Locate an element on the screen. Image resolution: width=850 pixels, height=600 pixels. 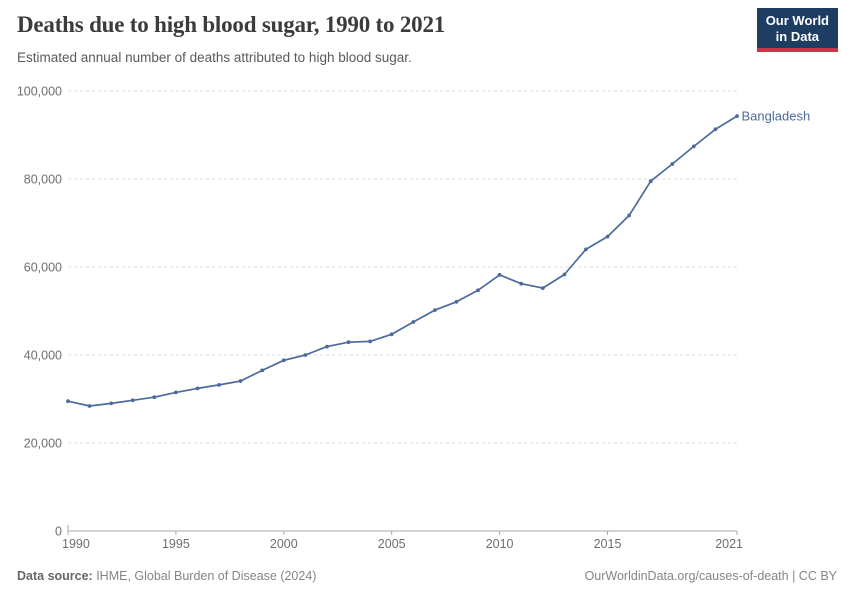
x-tick-label: 1995 is located at coordinates (176, 544).